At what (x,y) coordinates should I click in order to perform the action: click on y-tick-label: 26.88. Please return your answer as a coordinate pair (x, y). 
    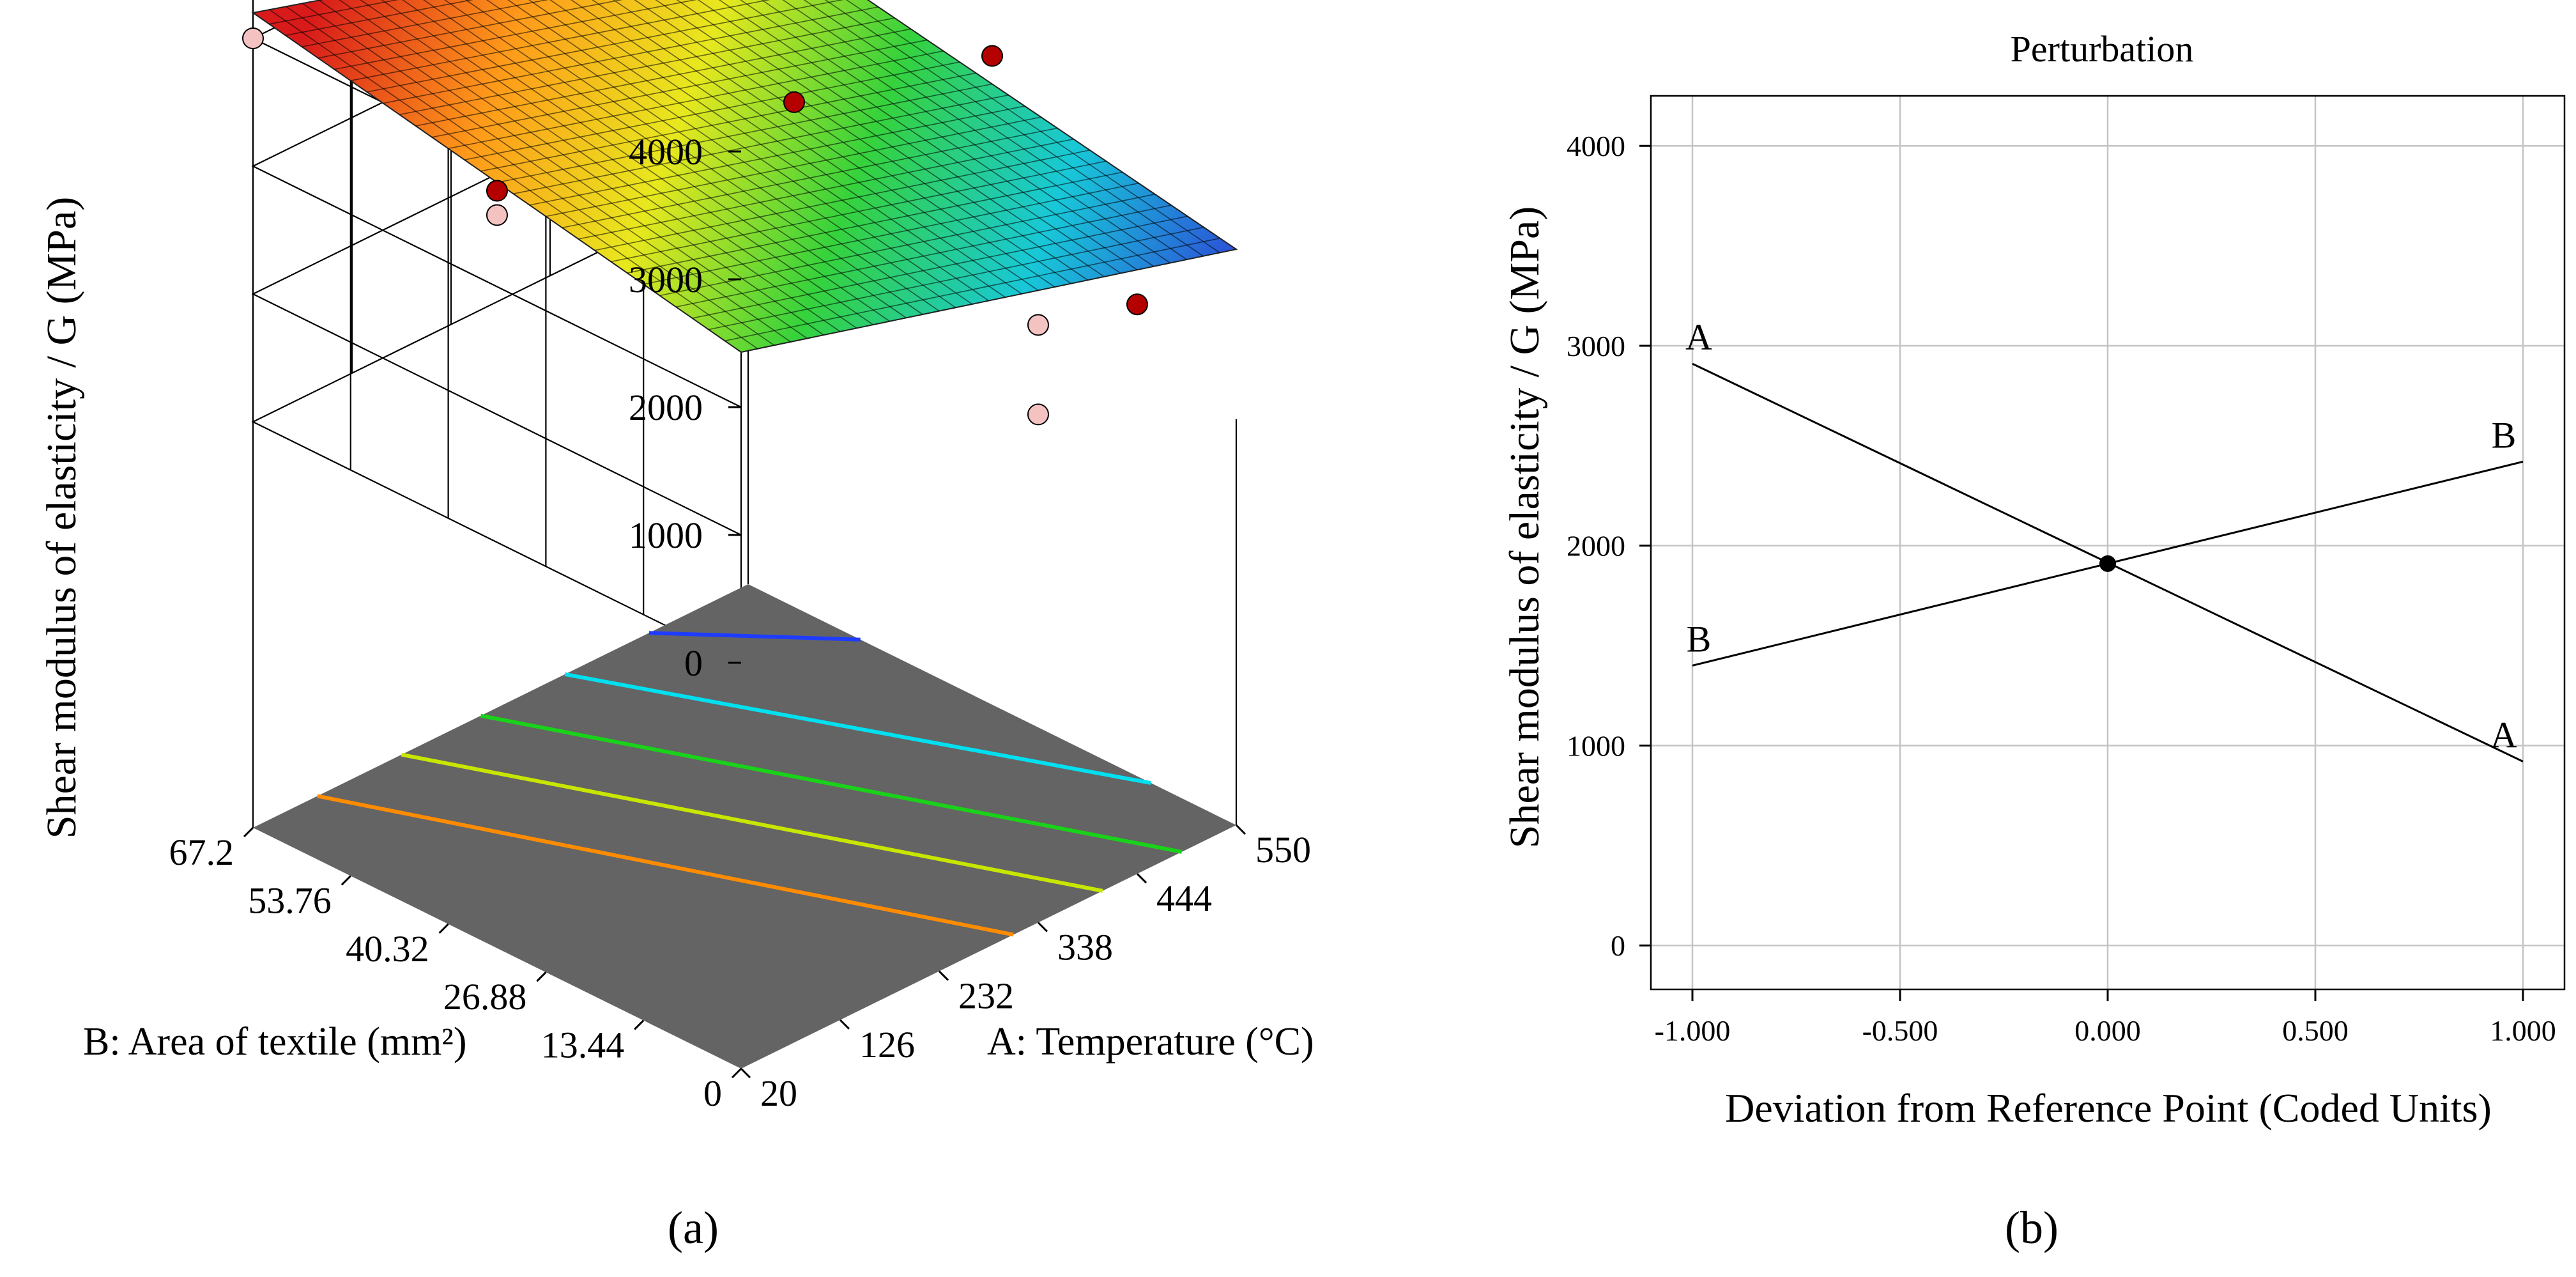
    Looking at the image, I should click on (485, 997).